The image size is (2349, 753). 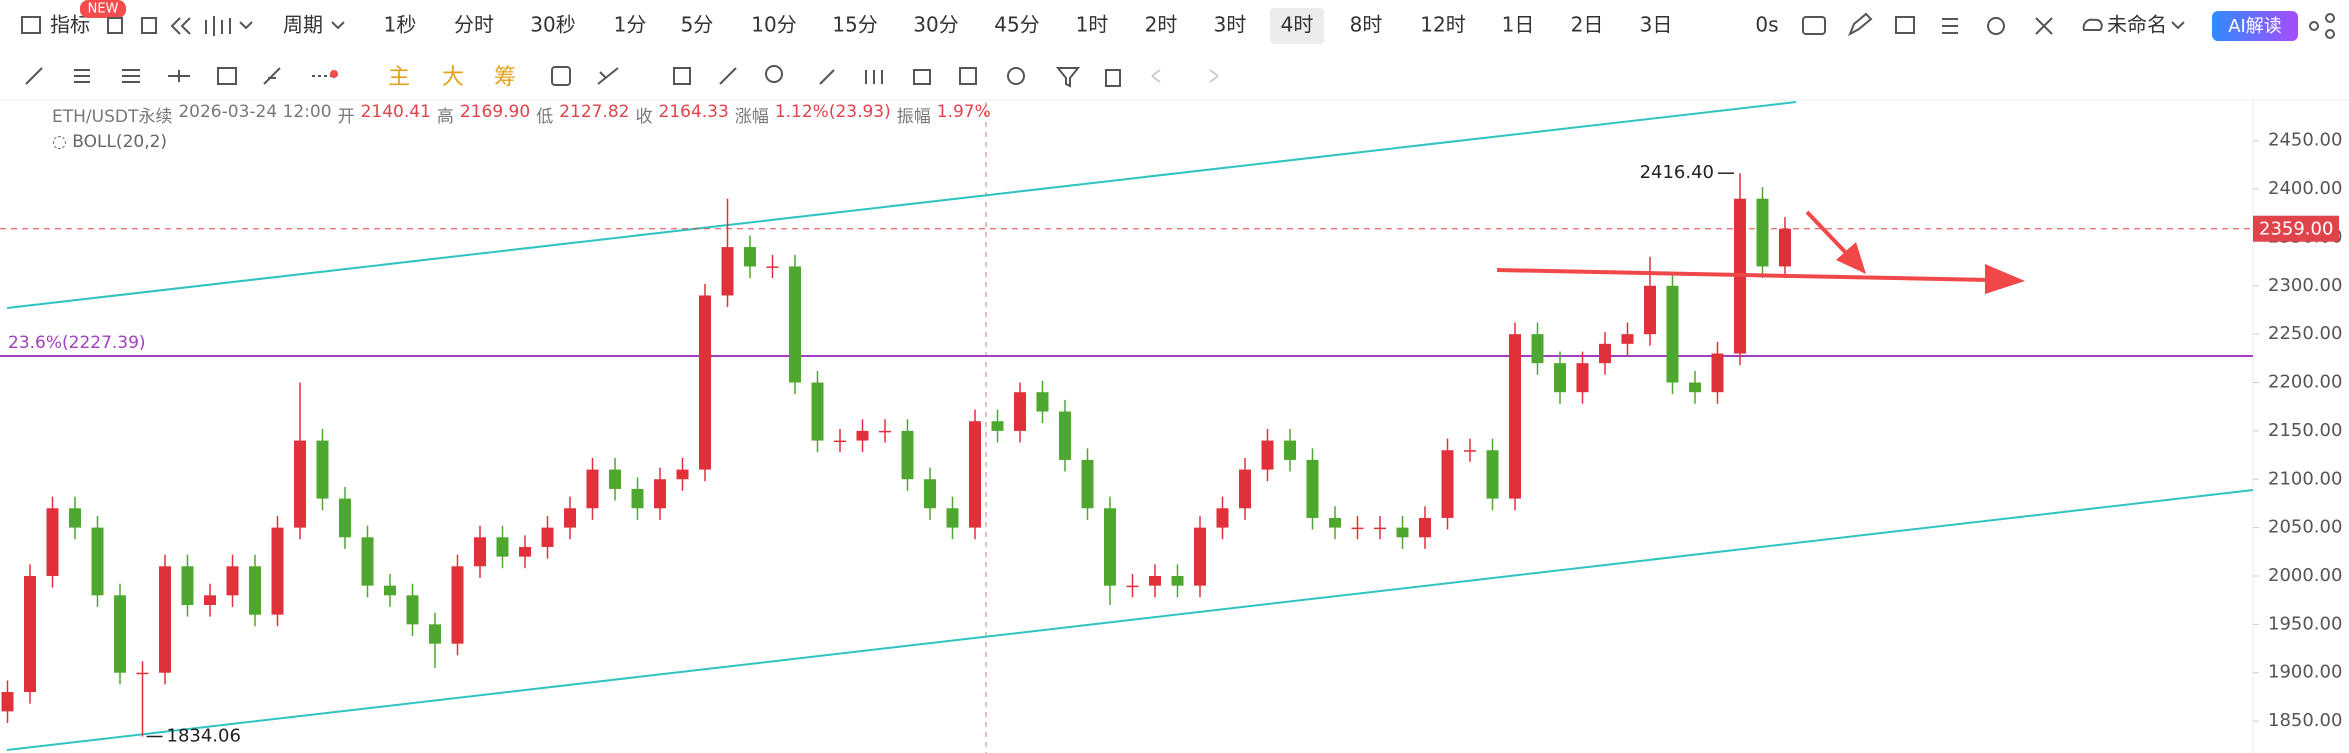 What do you see at coordinates (1656, 25) in the screenshot?
I see `period-option: 3日` at bounding box center [1656, 25].